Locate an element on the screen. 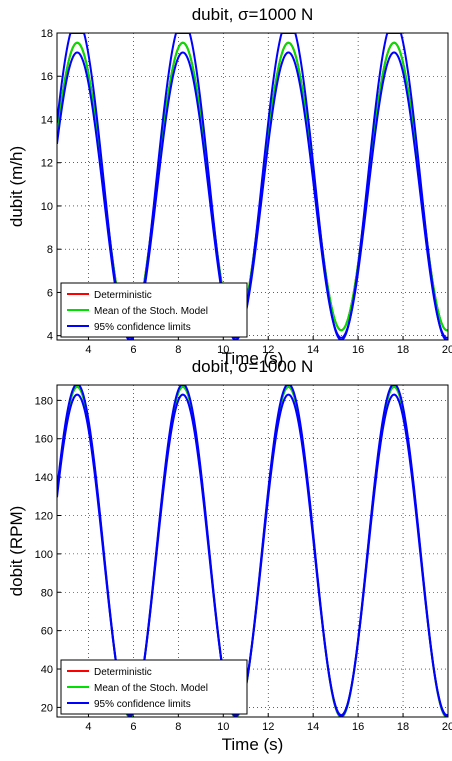 The image size is (452, 761). y-tick-label: 100 is located at coordinates (44, 555).